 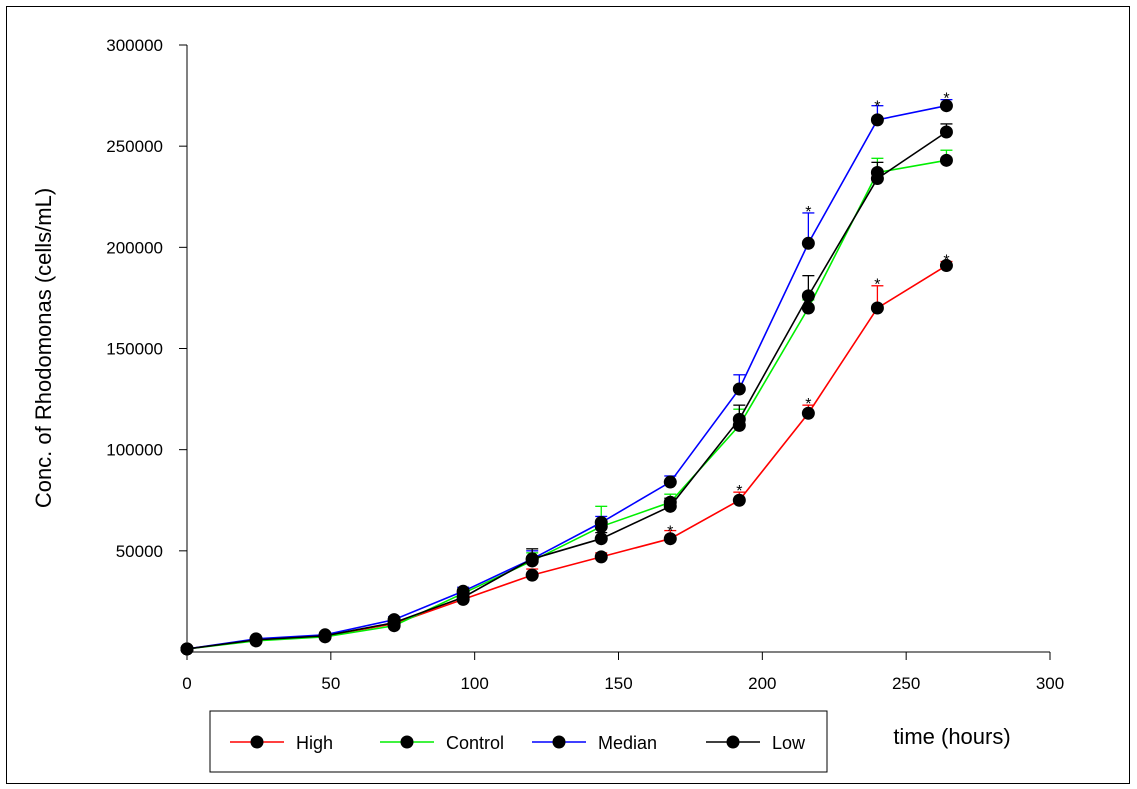 What do you see at coordinates (186, 683) in the screenshot?
I see `x-tick-label: 0` at bounding box center [186, 683].